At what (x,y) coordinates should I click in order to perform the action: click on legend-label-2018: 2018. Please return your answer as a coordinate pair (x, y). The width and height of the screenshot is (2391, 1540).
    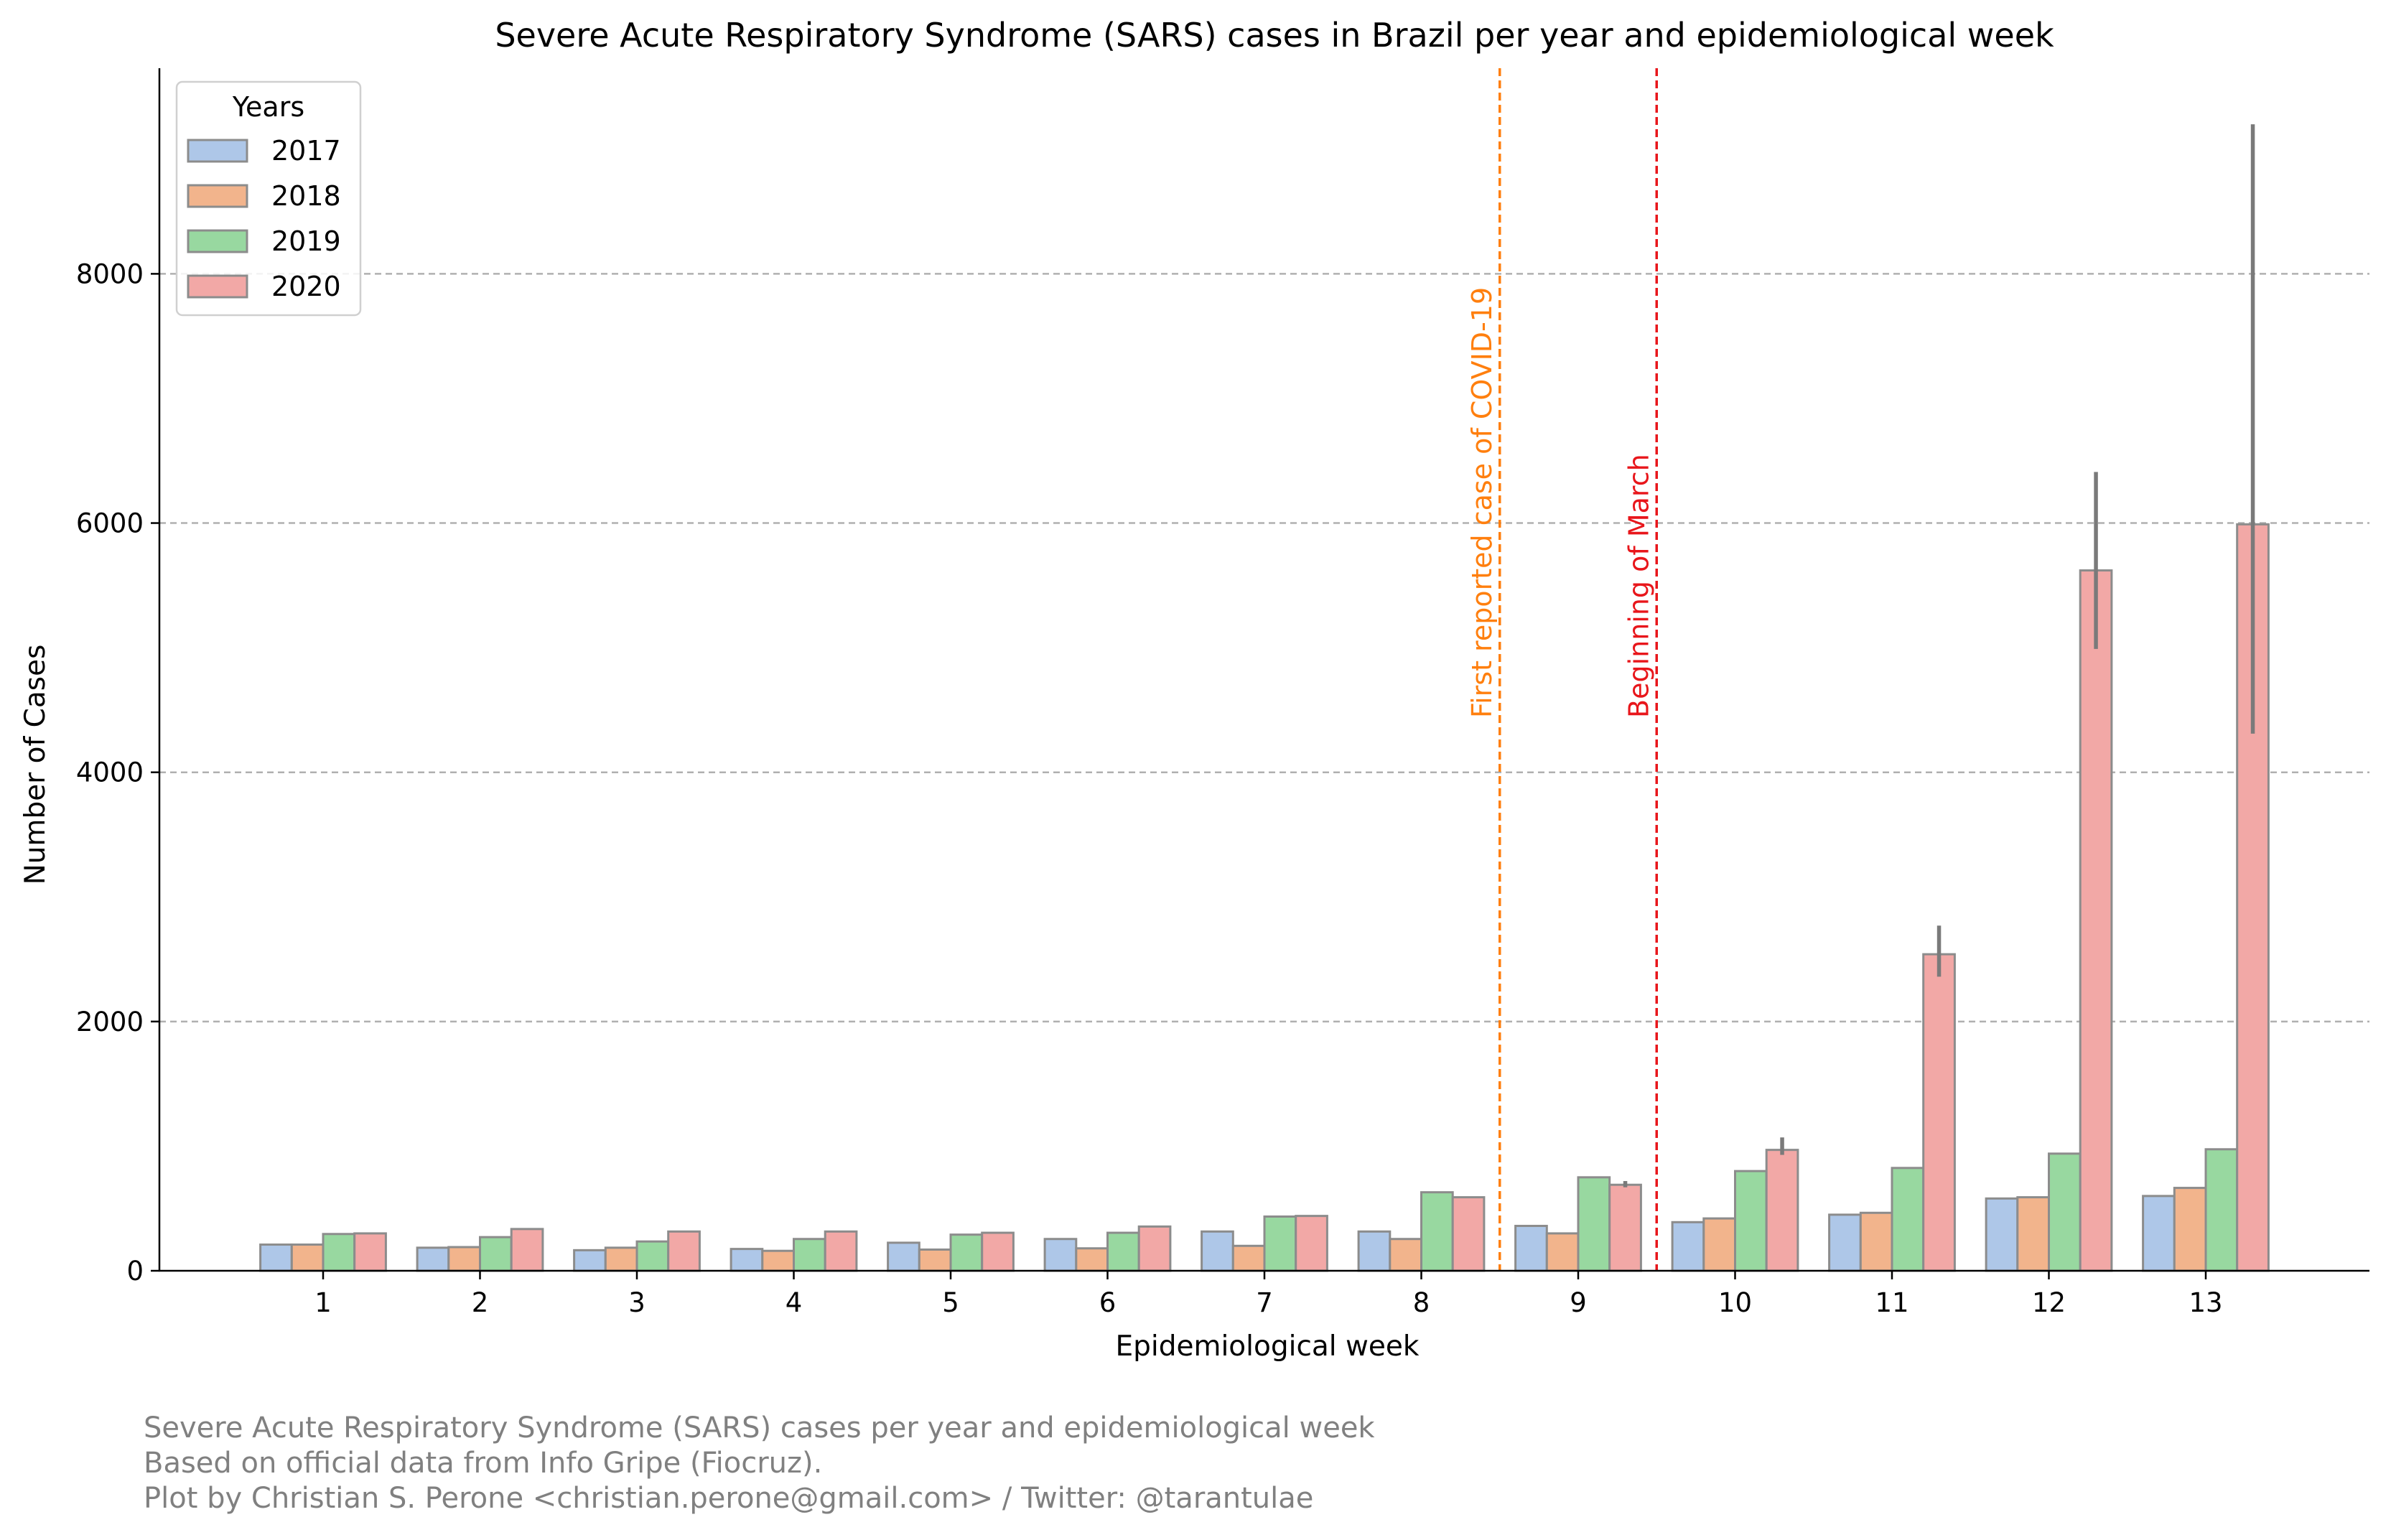
    Looking at the image, I should click on (306, 196).